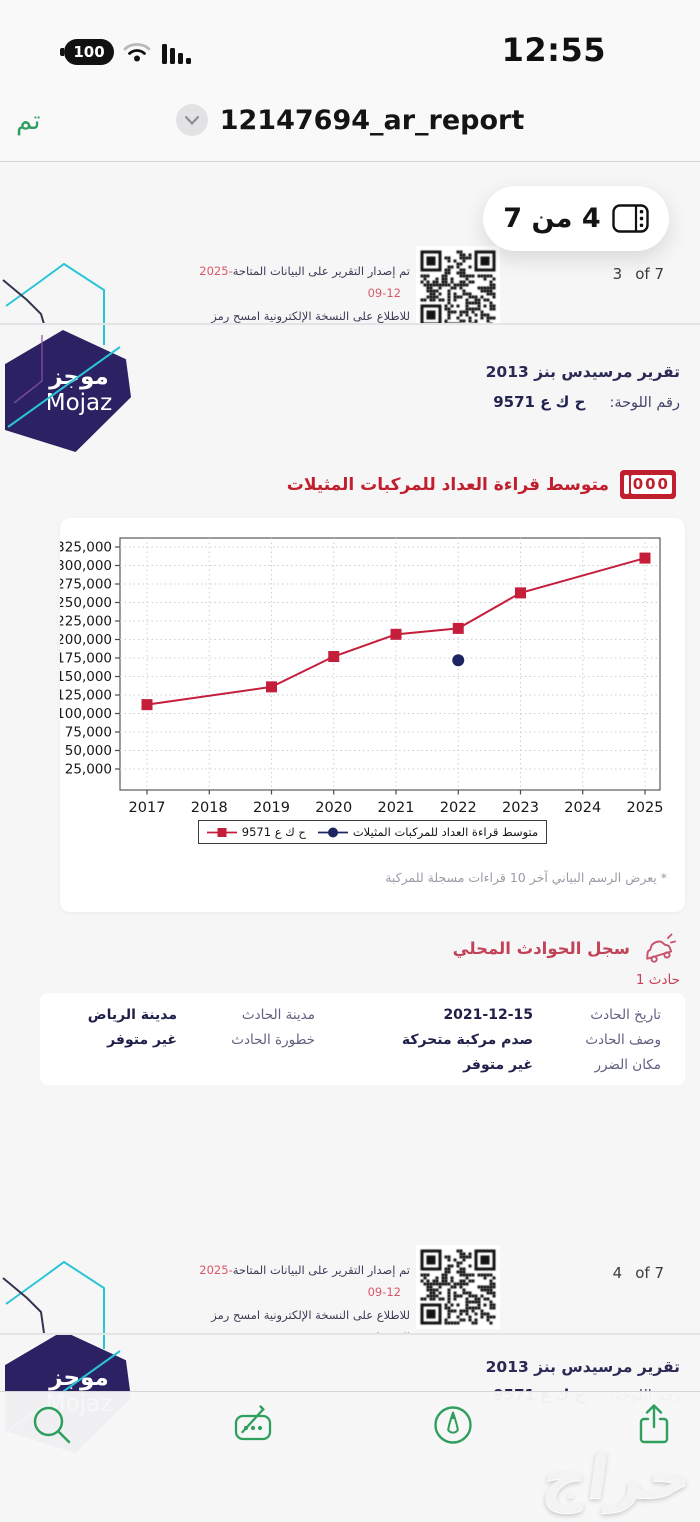 This screenshot has width=700, height=1522. Describe the element at coordinates (582, 808) in the screenshot. I see `svg-text: 2024` at that location.